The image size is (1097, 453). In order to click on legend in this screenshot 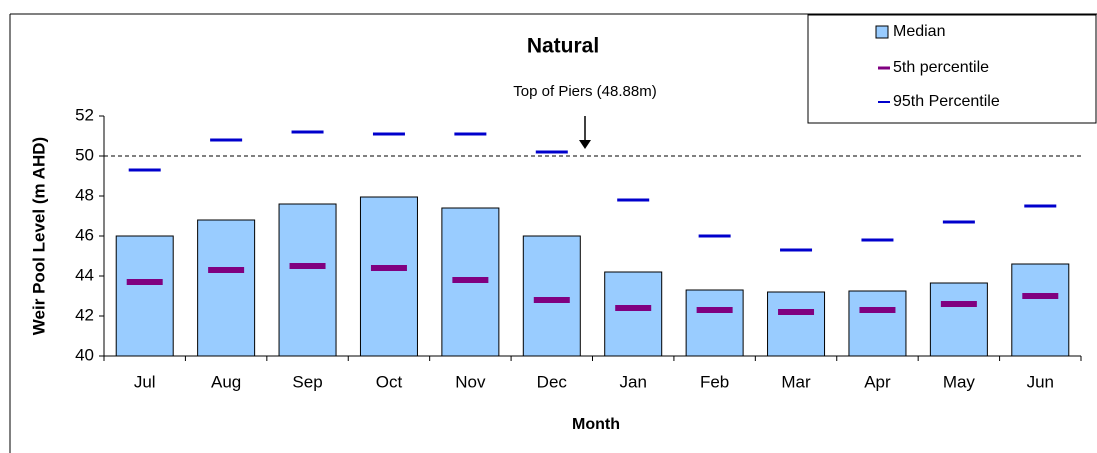, I will do `click(952, 69)`.